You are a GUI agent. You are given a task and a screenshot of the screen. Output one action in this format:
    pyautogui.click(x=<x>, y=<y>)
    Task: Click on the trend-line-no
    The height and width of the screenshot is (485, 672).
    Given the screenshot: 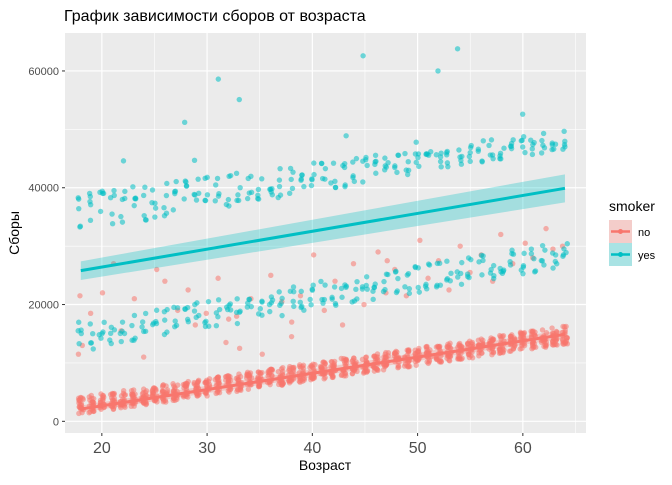 What is the action you would take?
    pyautogui.click(x=323, y=371)
    